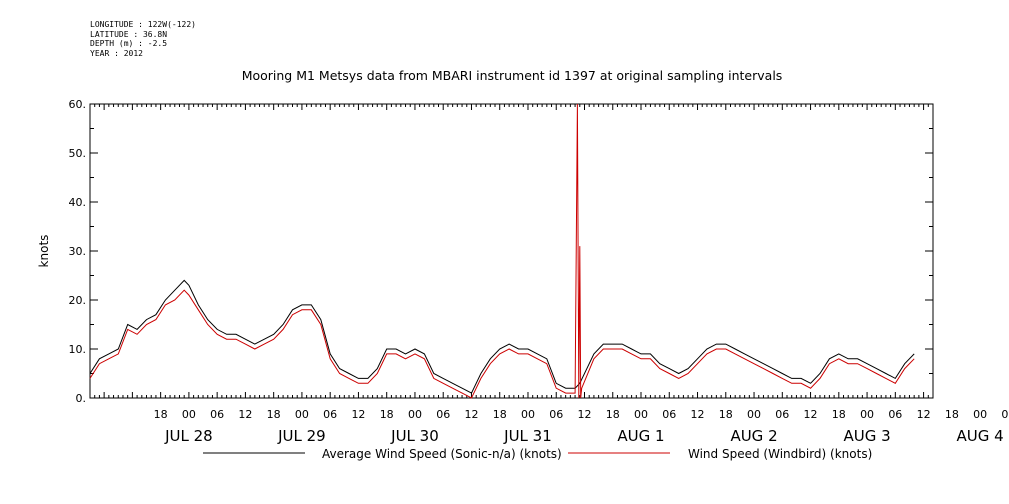 The width and height of the screenshot is (1009, 504). Describe the element at coordinates (780, 454) in the screenshot. I see `legend-label-windbird: Wind Speed (Windbird) (knots)` at that location.